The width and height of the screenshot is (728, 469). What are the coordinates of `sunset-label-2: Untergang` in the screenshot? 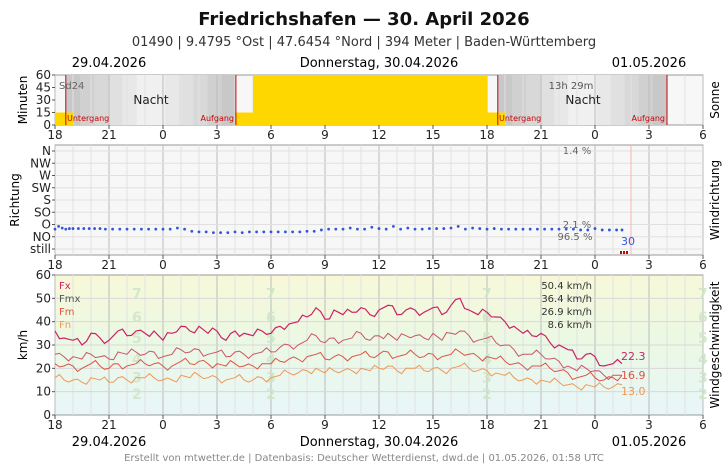 It's located at (520, 118).